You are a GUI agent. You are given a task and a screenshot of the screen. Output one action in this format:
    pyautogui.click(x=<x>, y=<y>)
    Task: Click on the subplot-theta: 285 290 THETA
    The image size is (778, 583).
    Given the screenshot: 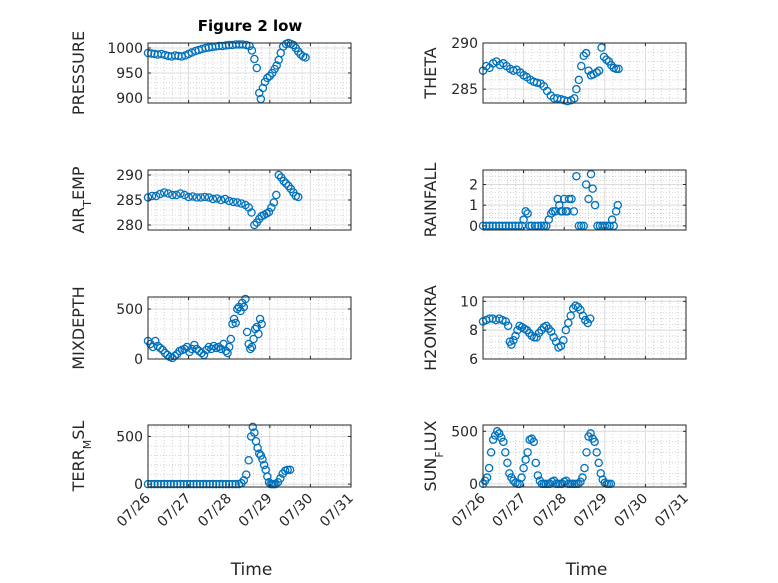 What is the action you would take?
    pyautogui.click(x=554, y=71)
    